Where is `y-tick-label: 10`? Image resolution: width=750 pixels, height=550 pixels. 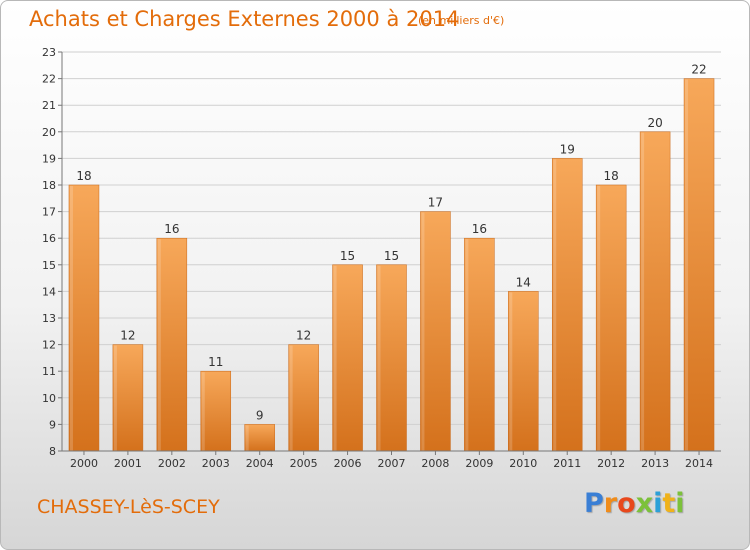 y-tick-label: 10 is located at coordinates (49, 398).